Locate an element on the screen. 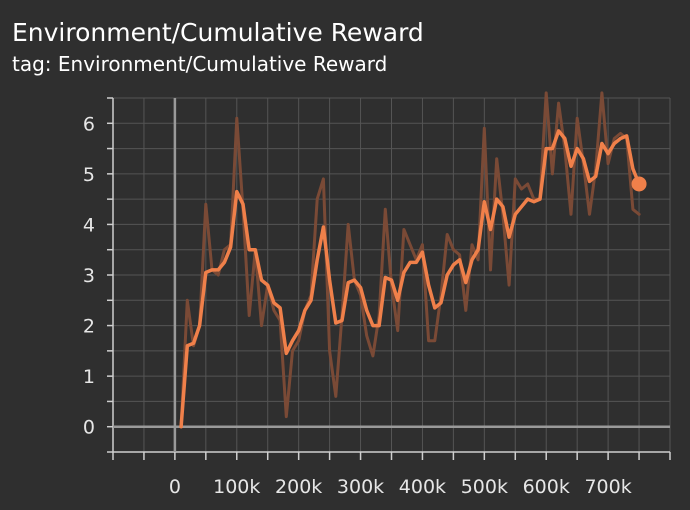  y-tick-label: 4 is located at coordinates (89, 225).